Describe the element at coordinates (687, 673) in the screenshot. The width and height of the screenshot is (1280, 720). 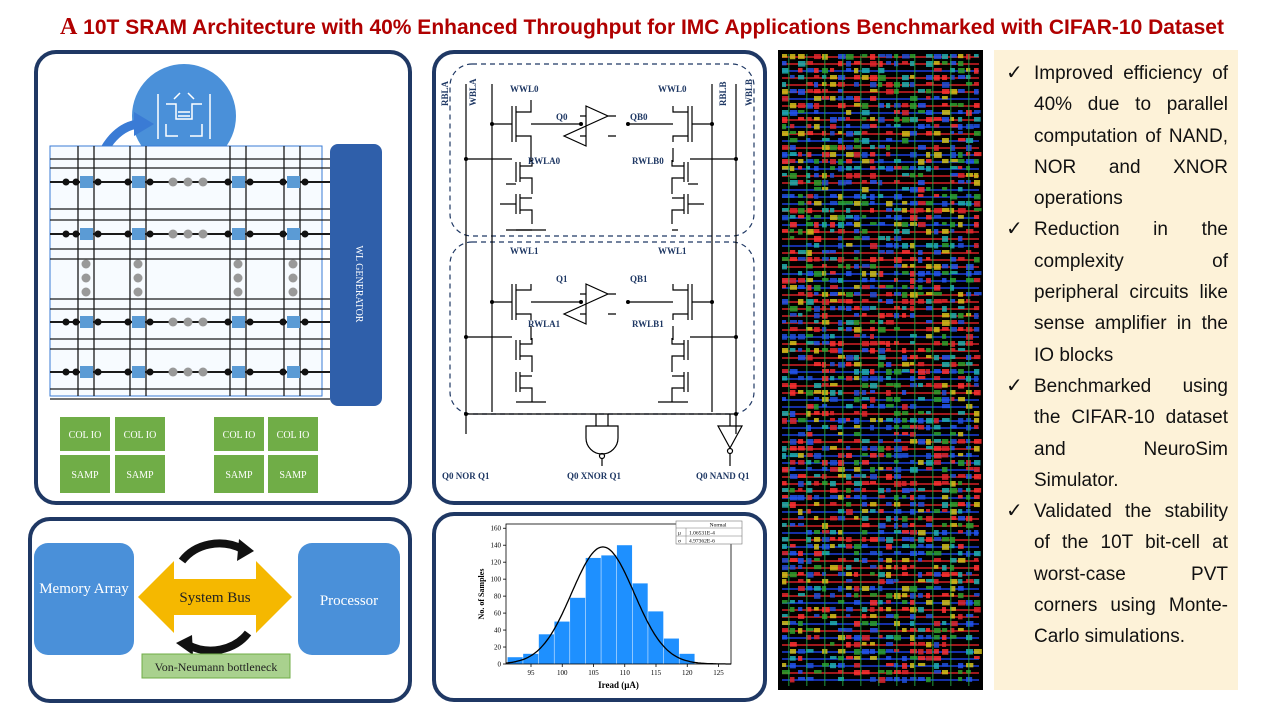
I see `x-tick-label: 120` at that location.